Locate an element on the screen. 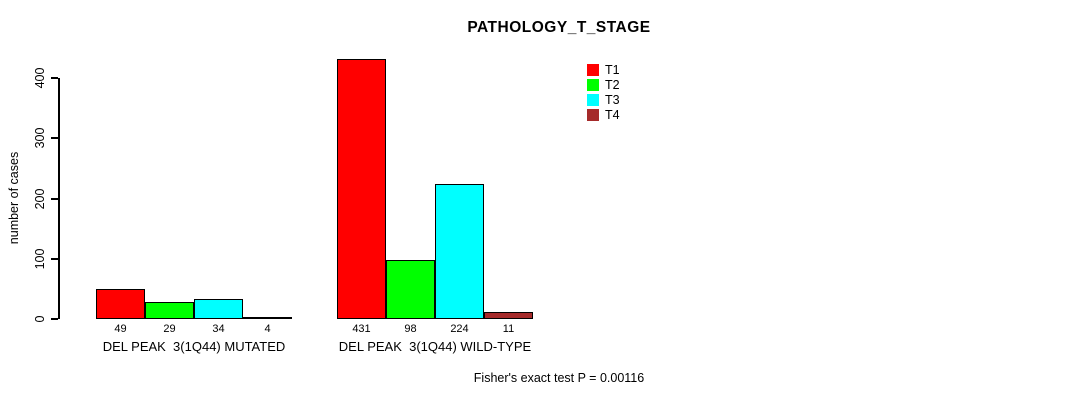 Image resolution: width=1090 pixels, height=400 pixels. legend-label-t3: T3 is located at coordinates (612, 100).